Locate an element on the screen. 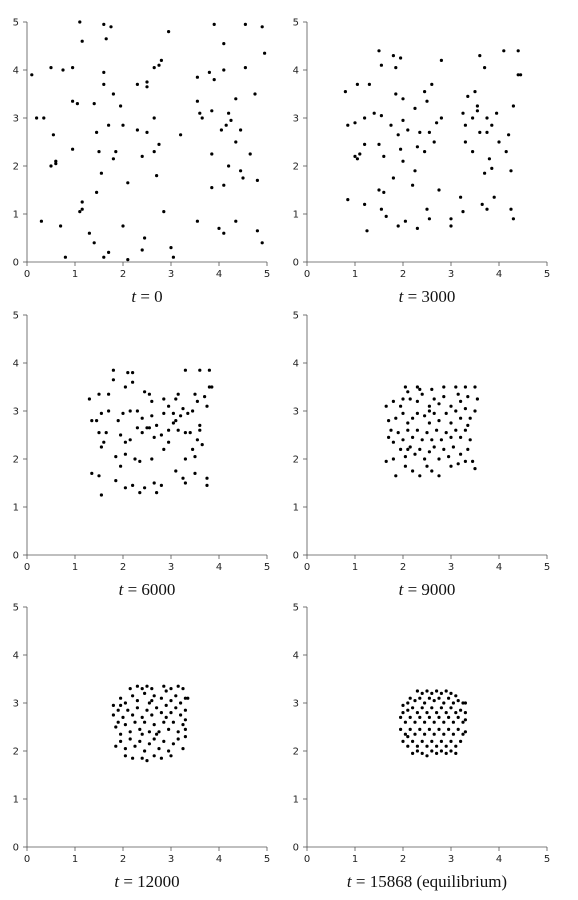 The width and height of the screenshot is (578, 900). y-tick-label: 5 is located at coordinates (296, 316).